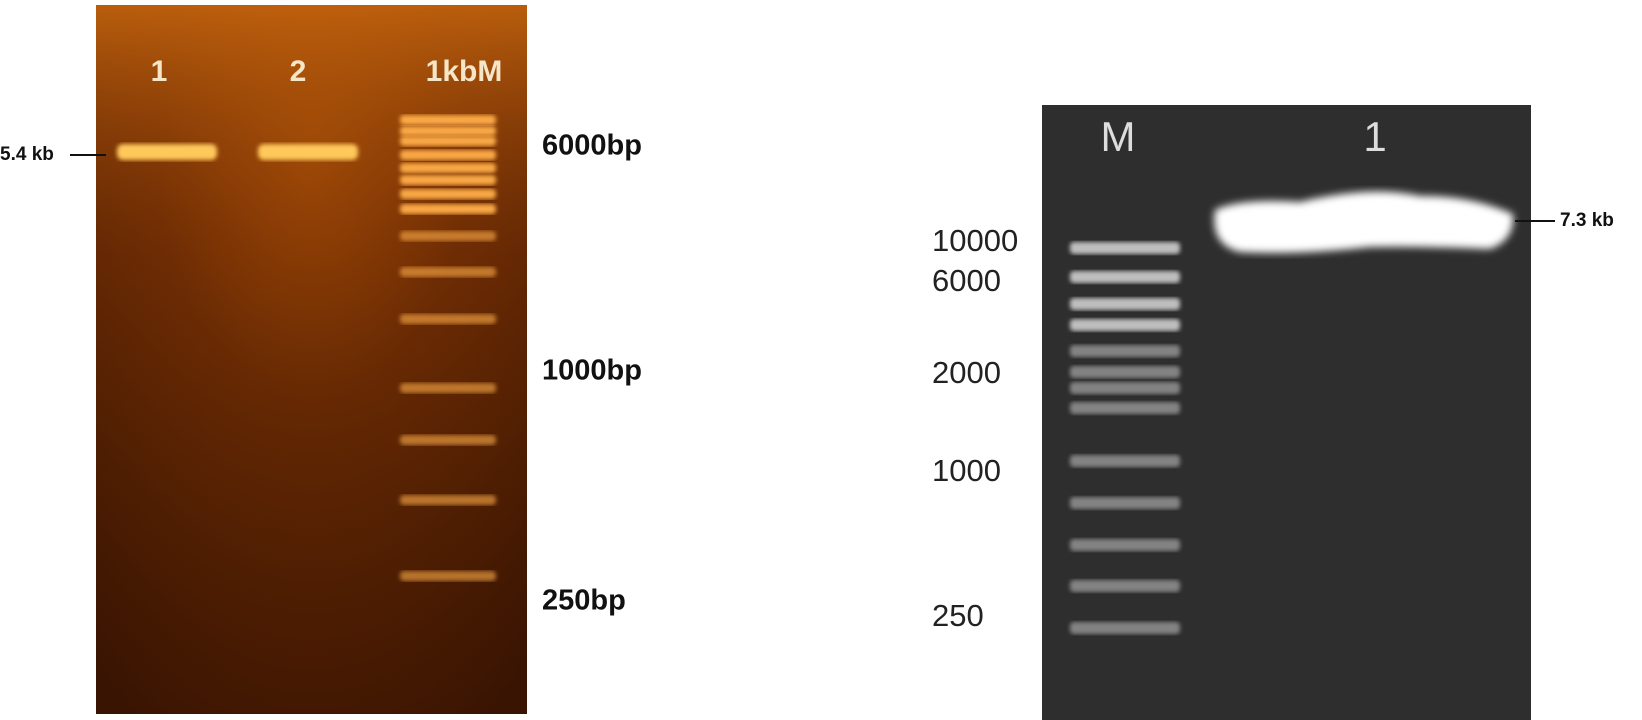 The width and height of the screenshot is (1642, 720). What do you see at coordinates (592, 371) in the screenshot?
I see `marker-label: 1000bp` at bounding box center [592, 371].